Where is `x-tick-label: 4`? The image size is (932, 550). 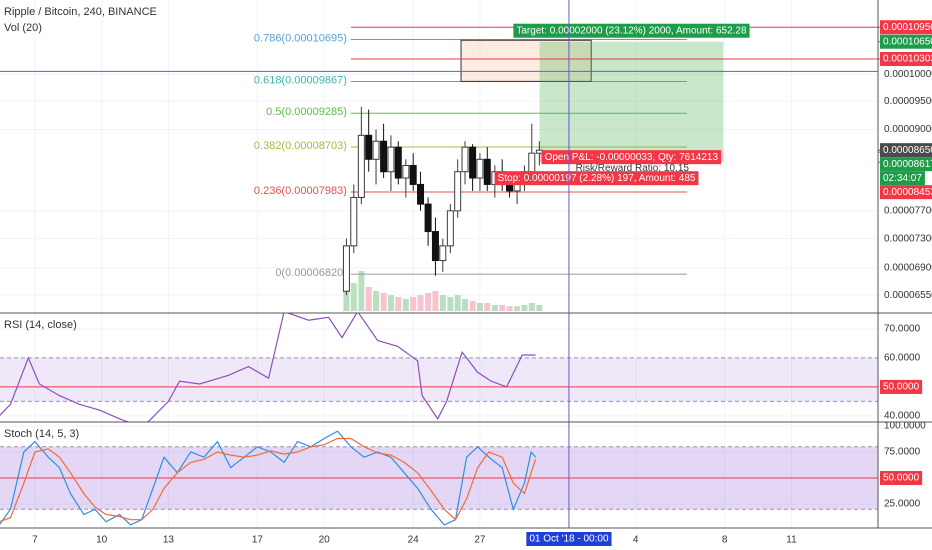
x-tick-label: 4 is located at coordinates (636, 540).